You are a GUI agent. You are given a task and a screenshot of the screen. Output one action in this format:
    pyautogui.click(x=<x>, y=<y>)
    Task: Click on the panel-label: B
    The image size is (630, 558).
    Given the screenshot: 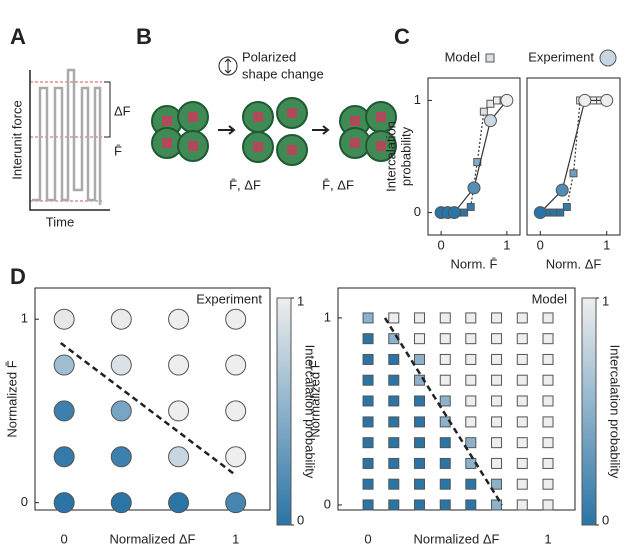 What is the action you would take?
    pyautogui.click(x=144, y=36)
    